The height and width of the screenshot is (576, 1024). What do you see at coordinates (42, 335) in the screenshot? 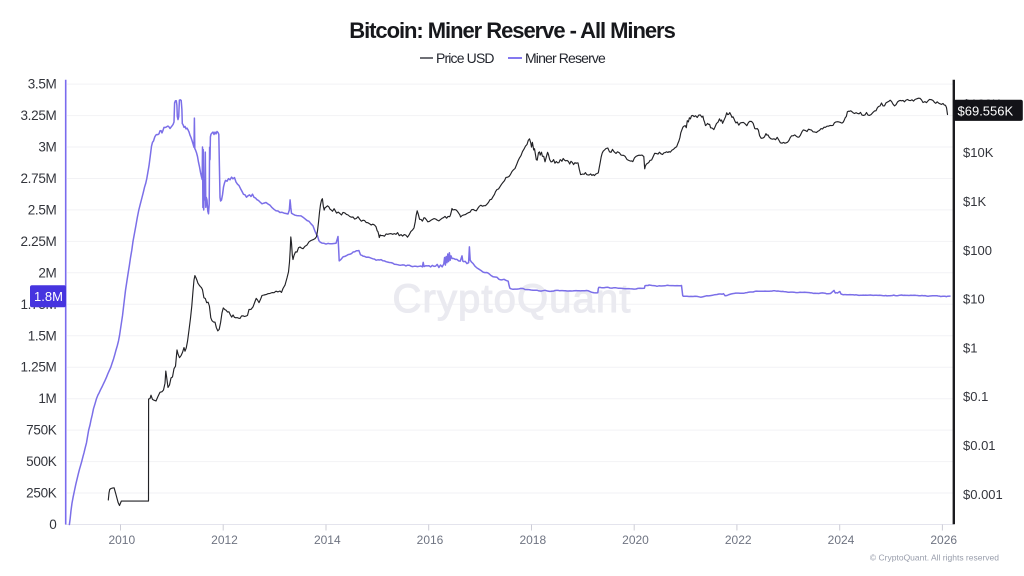
I see `svg-text: 1.5M` at bounding box center [42, 335].